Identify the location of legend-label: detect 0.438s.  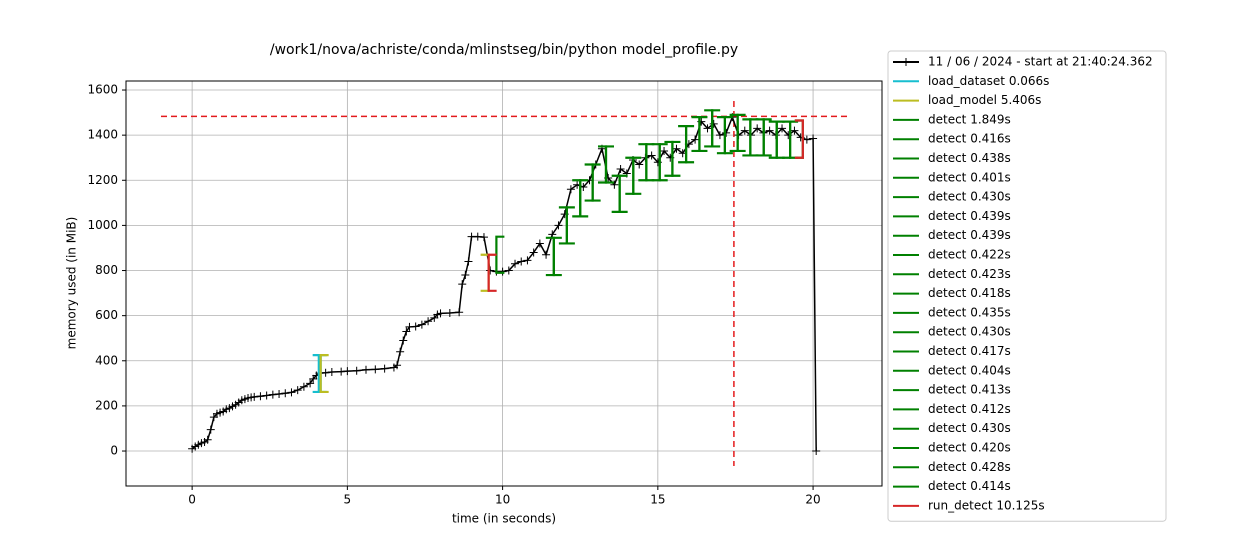
(969, 158).